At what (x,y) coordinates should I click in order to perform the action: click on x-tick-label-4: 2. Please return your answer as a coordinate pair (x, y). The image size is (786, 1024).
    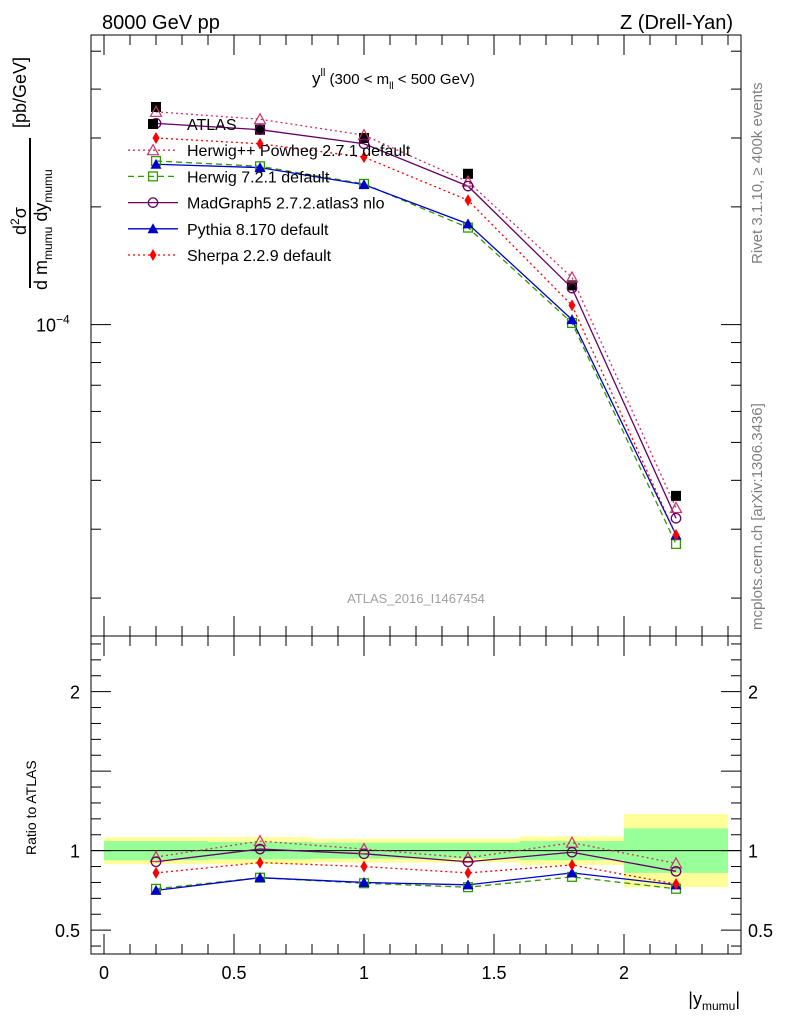
    Looking at the image, I should click on (624, 973).